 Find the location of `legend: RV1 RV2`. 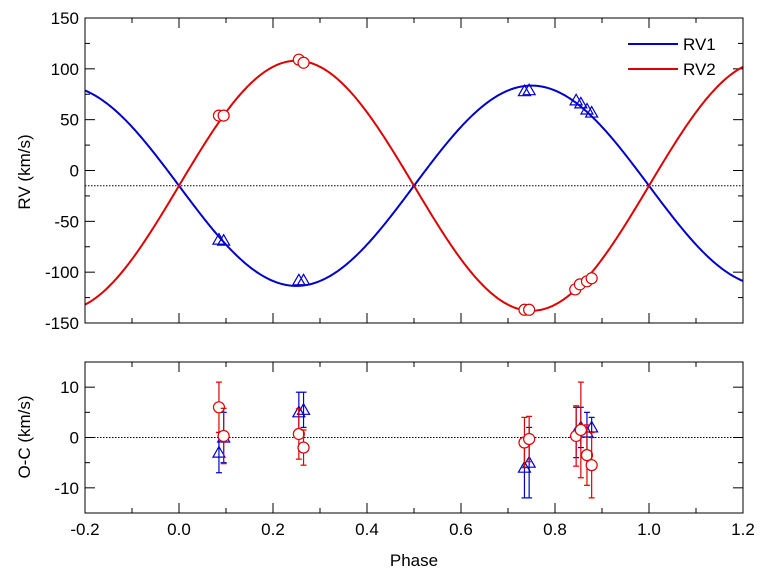

legend: RV1 RV2 is located at coordinates (672, 57).